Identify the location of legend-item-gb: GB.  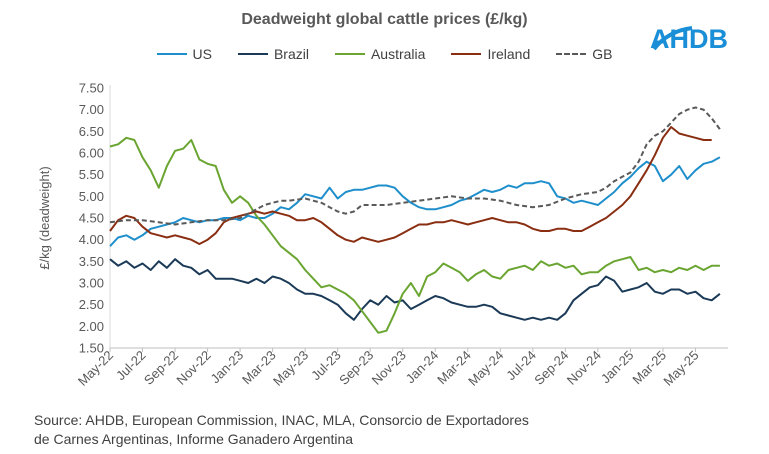
(584, 54).